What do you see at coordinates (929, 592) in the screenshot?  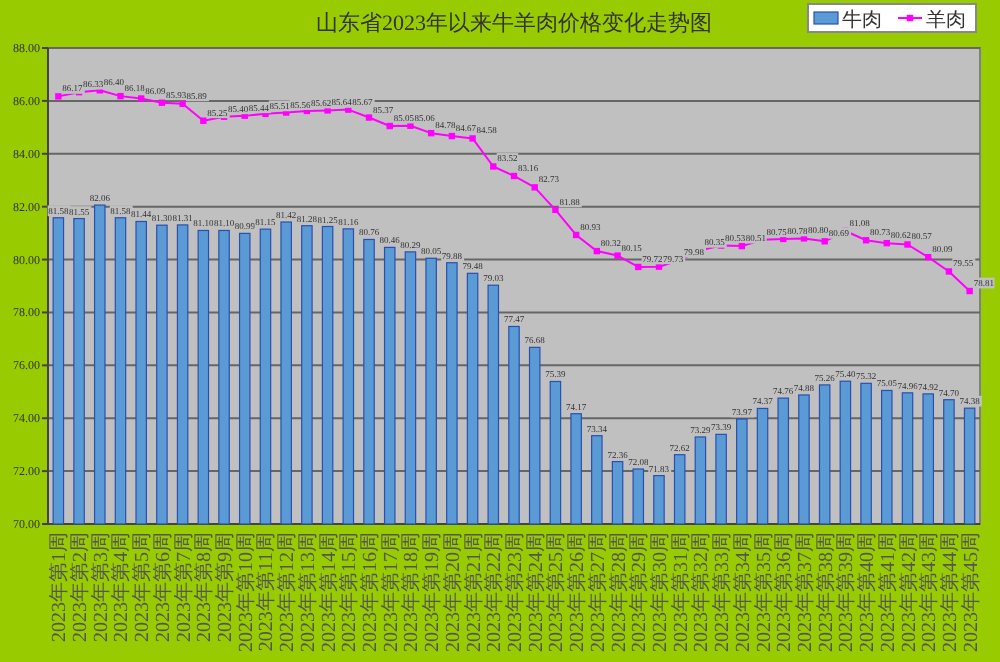 I see `x-tick-label: 2023年第43周` at bounding box center [929, 592].